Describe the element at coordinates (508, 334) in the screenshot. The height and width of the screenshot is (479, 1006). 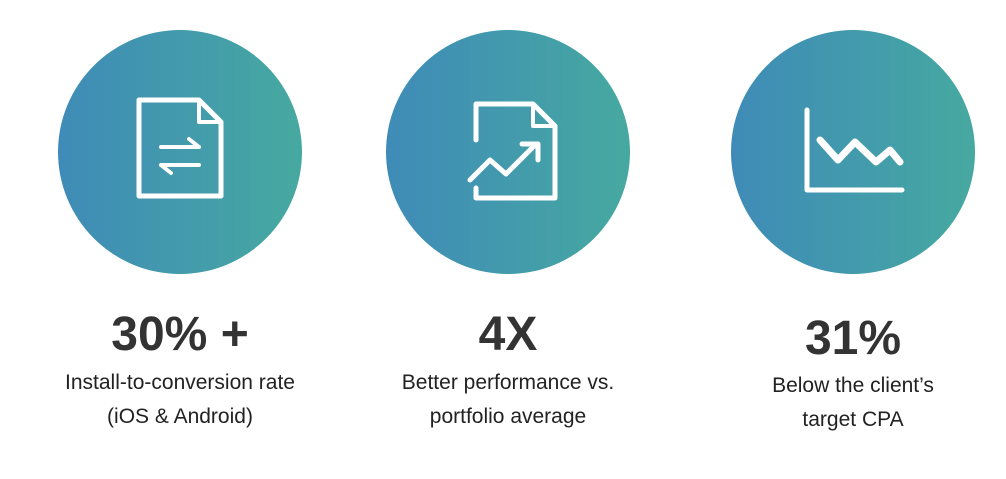
I see `stat-value: 4X` at that location.